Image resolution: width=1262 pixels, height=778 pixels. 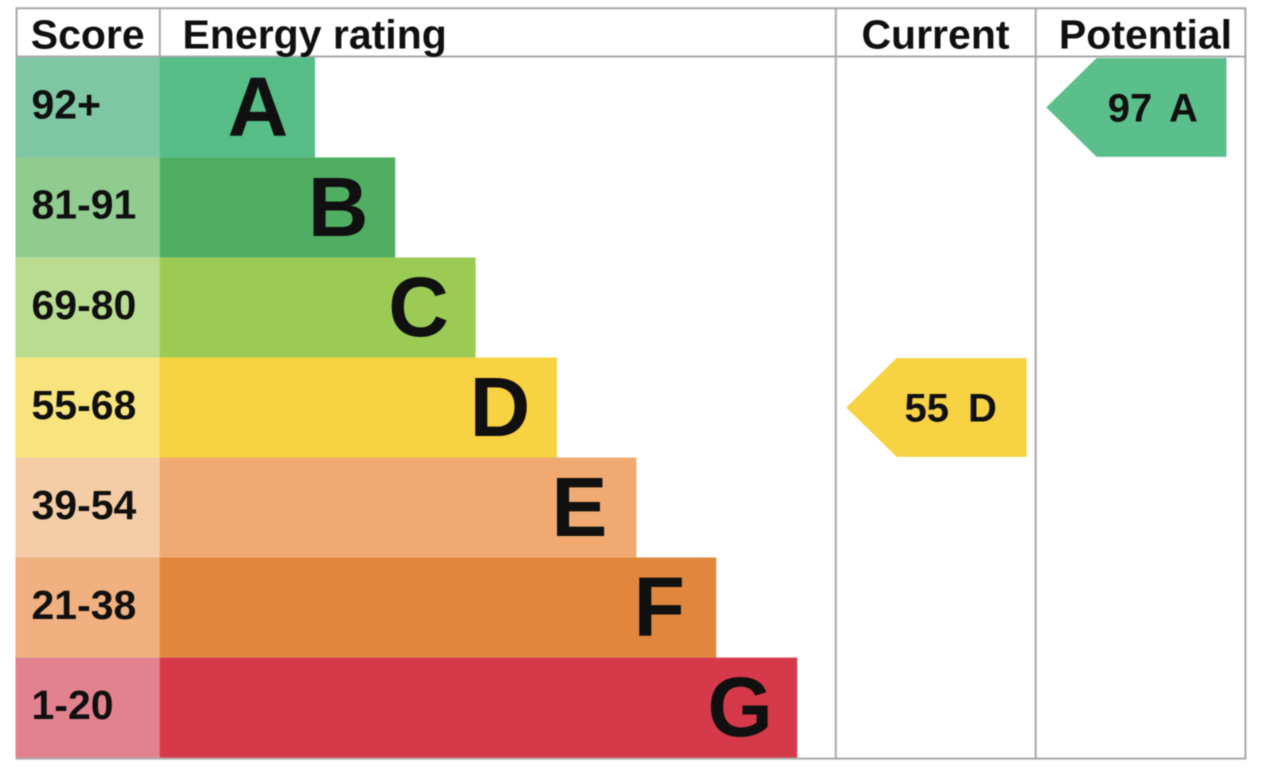 What do you see at coordinates (1130, 108) in the screenshot?
I see `svg-text: 97` at bounding box center [1130, 108].